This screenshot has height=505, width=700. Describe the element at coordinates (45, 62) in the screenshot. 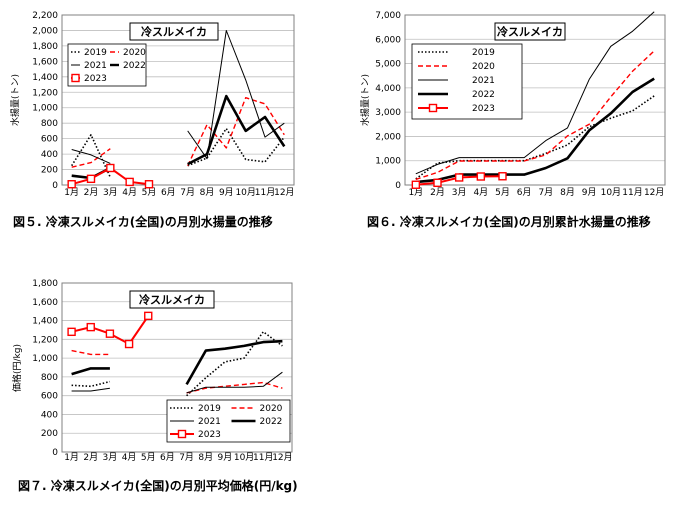

I see `y-tick-label: 1,600` at that location.